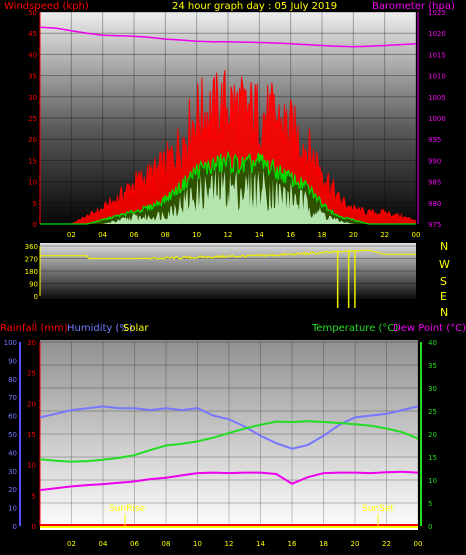  I want to click on solar-axis-label: Solar, so click(136, 328).